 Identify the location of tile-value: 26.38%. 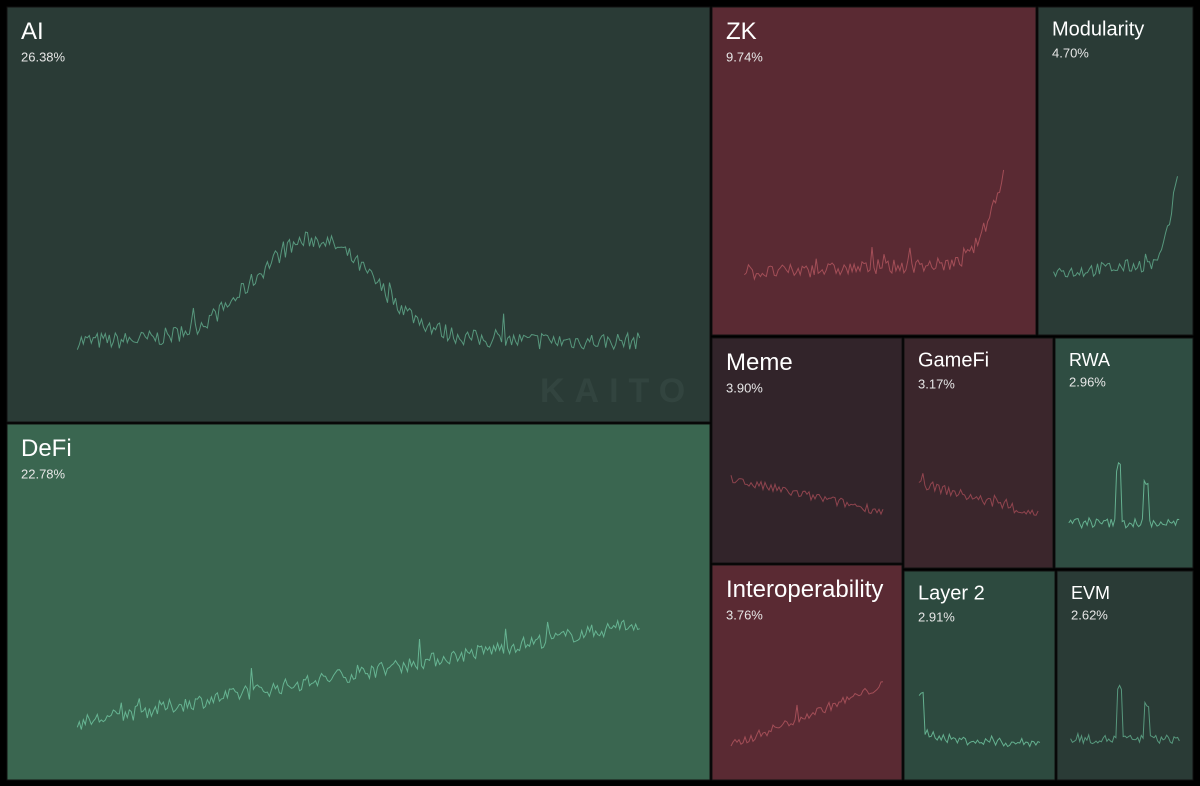
(43, 57).